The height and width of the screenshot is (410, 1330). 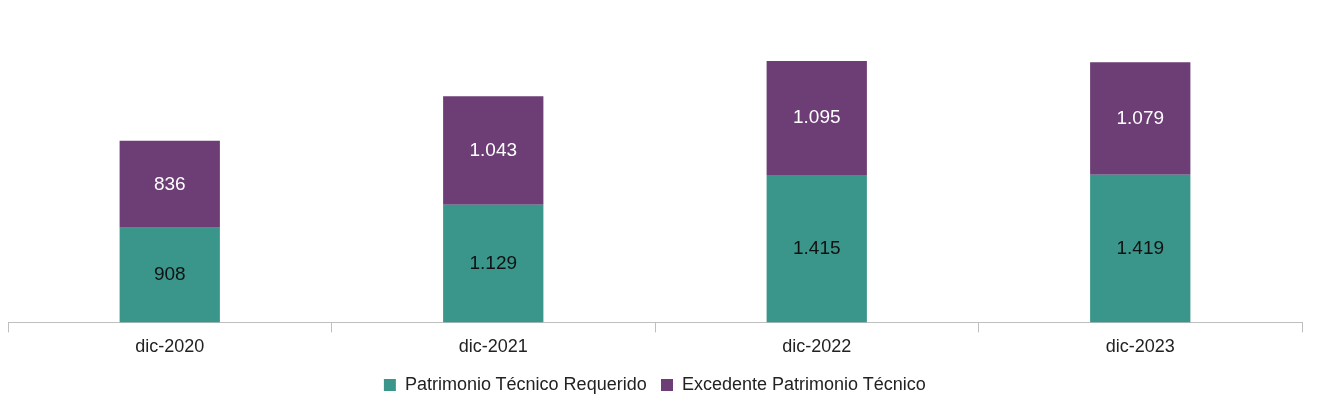 I want to click on data-label: 1.419, so click(x=1140, y=247).